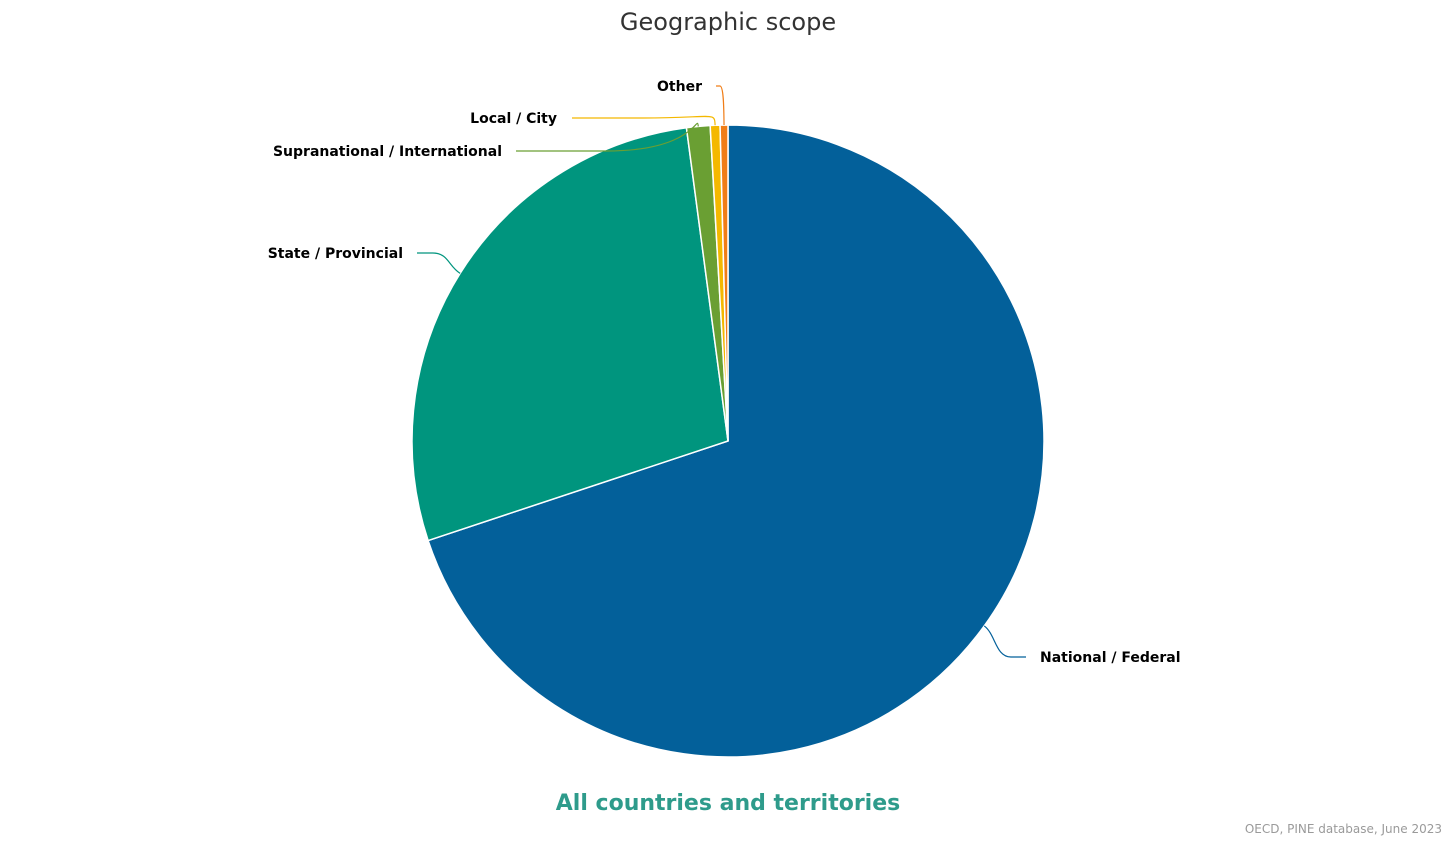 The width and height of the screenshot is (1456, 842). What do you see at coordinates (387, 152) in the screenshot?
I see `slice-label: Supranational / International` at bounding box center [387, 152].